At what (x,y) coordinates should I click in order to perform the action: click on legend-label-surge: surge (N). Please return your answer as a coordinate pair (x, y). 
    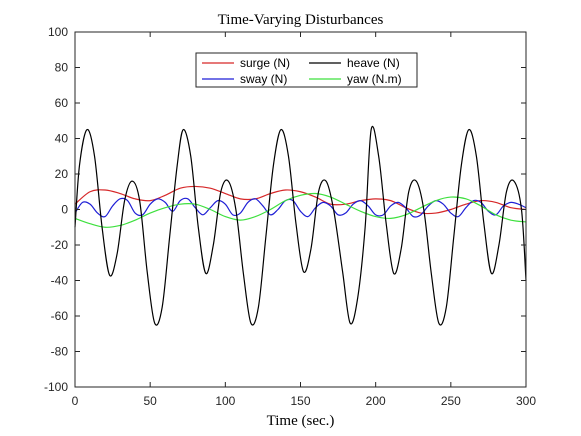
    Looking at the image, I should click on (265, 63).